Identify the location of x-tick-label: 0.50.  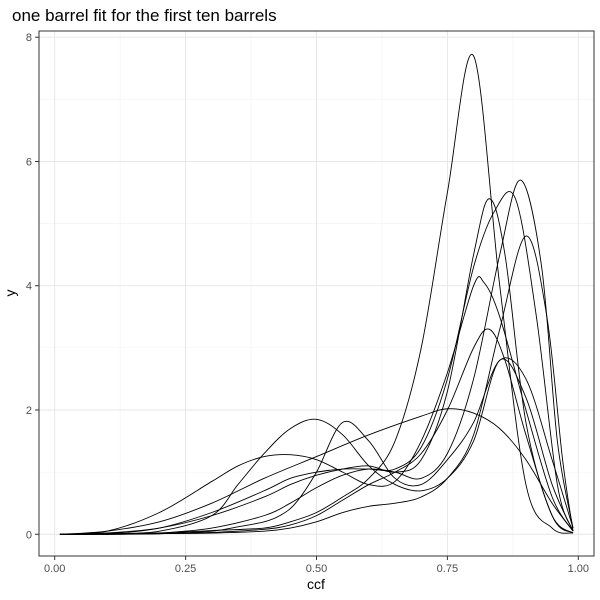
(316, 569).